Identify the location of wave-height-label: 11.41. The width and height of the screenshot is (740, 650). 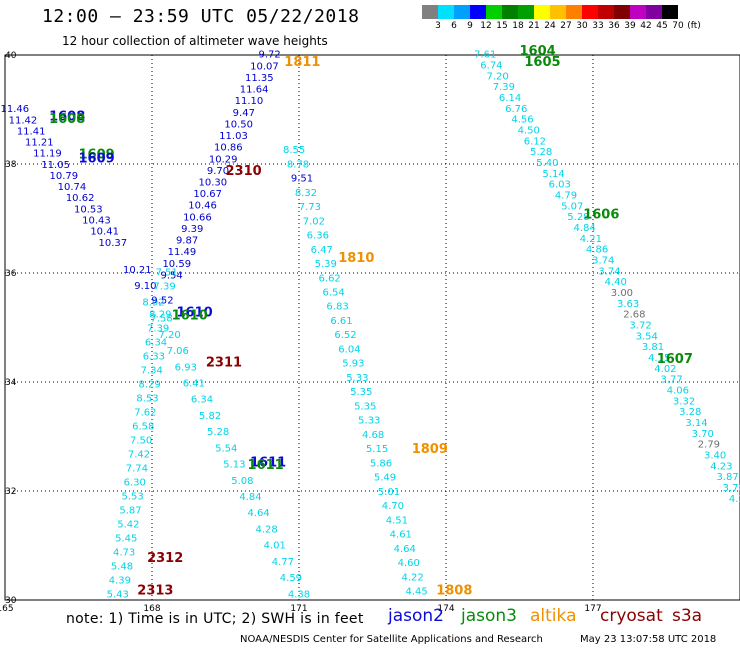
(31, 131).